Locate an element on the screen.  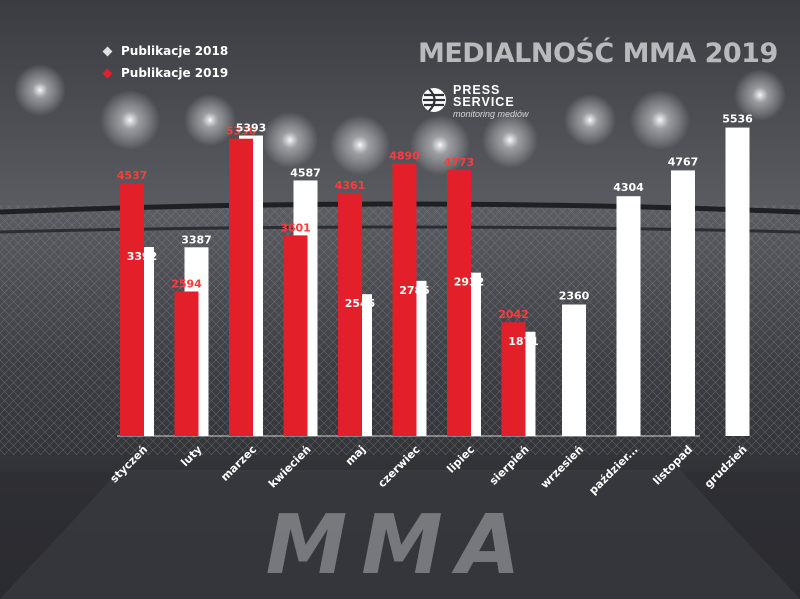
background-mma-text: MMA is located at coordinates (400, 545).